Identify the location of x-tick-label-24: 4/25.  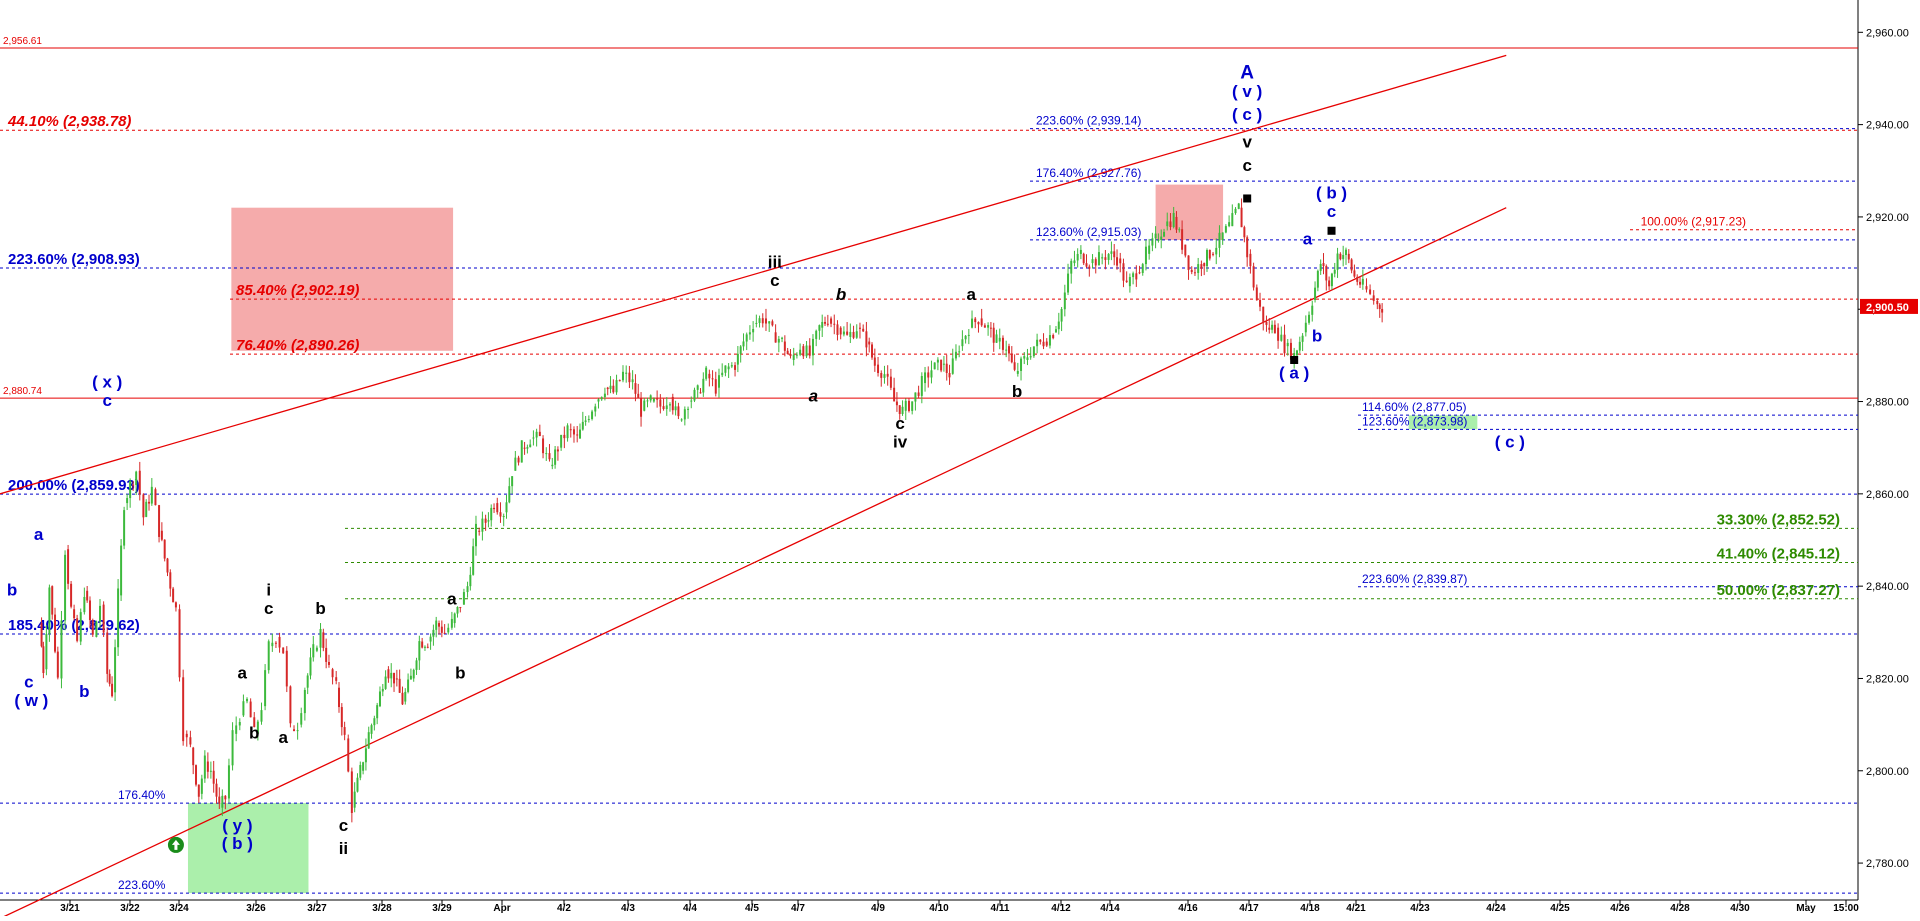
(1560, 908).